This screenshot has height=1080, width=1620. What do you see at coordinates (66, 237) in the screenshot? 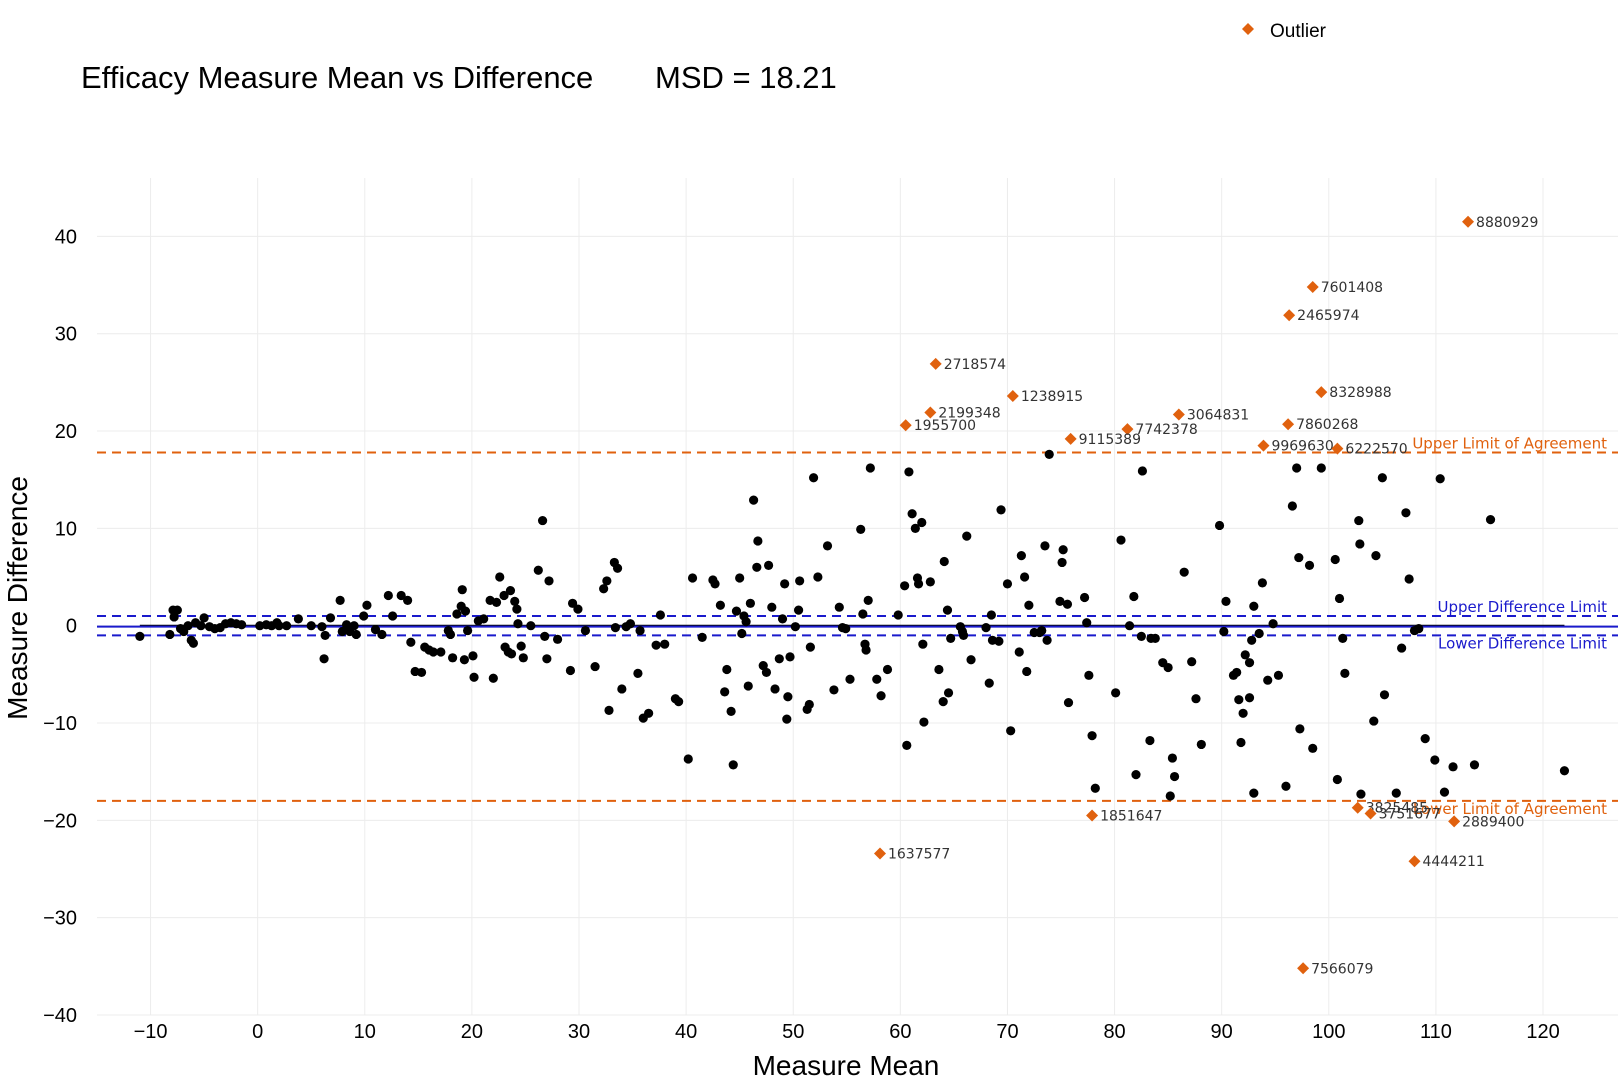
I see `y-tick-label: 40` at bounding box center [66, 237].